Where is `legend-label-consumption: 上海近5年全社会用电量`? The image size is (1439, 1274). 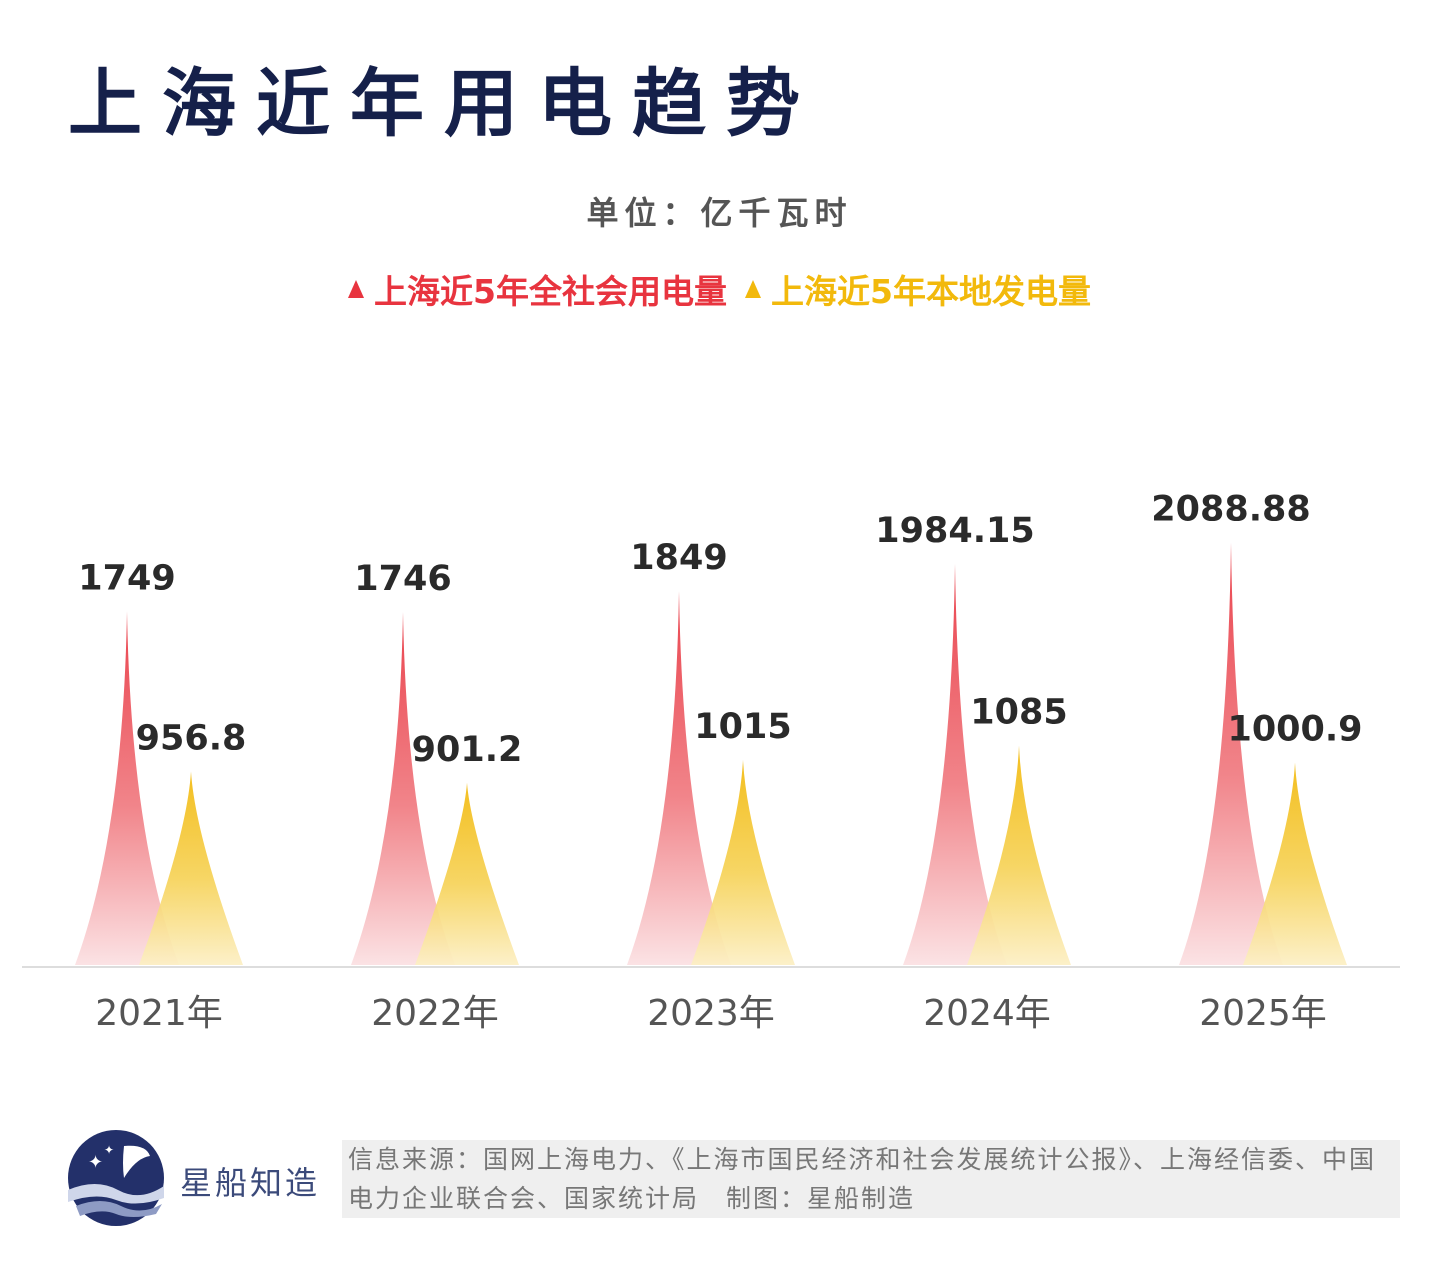
legend-label-consumption: 上海近5年全社会用电量 is located at coordinates (550, 291).